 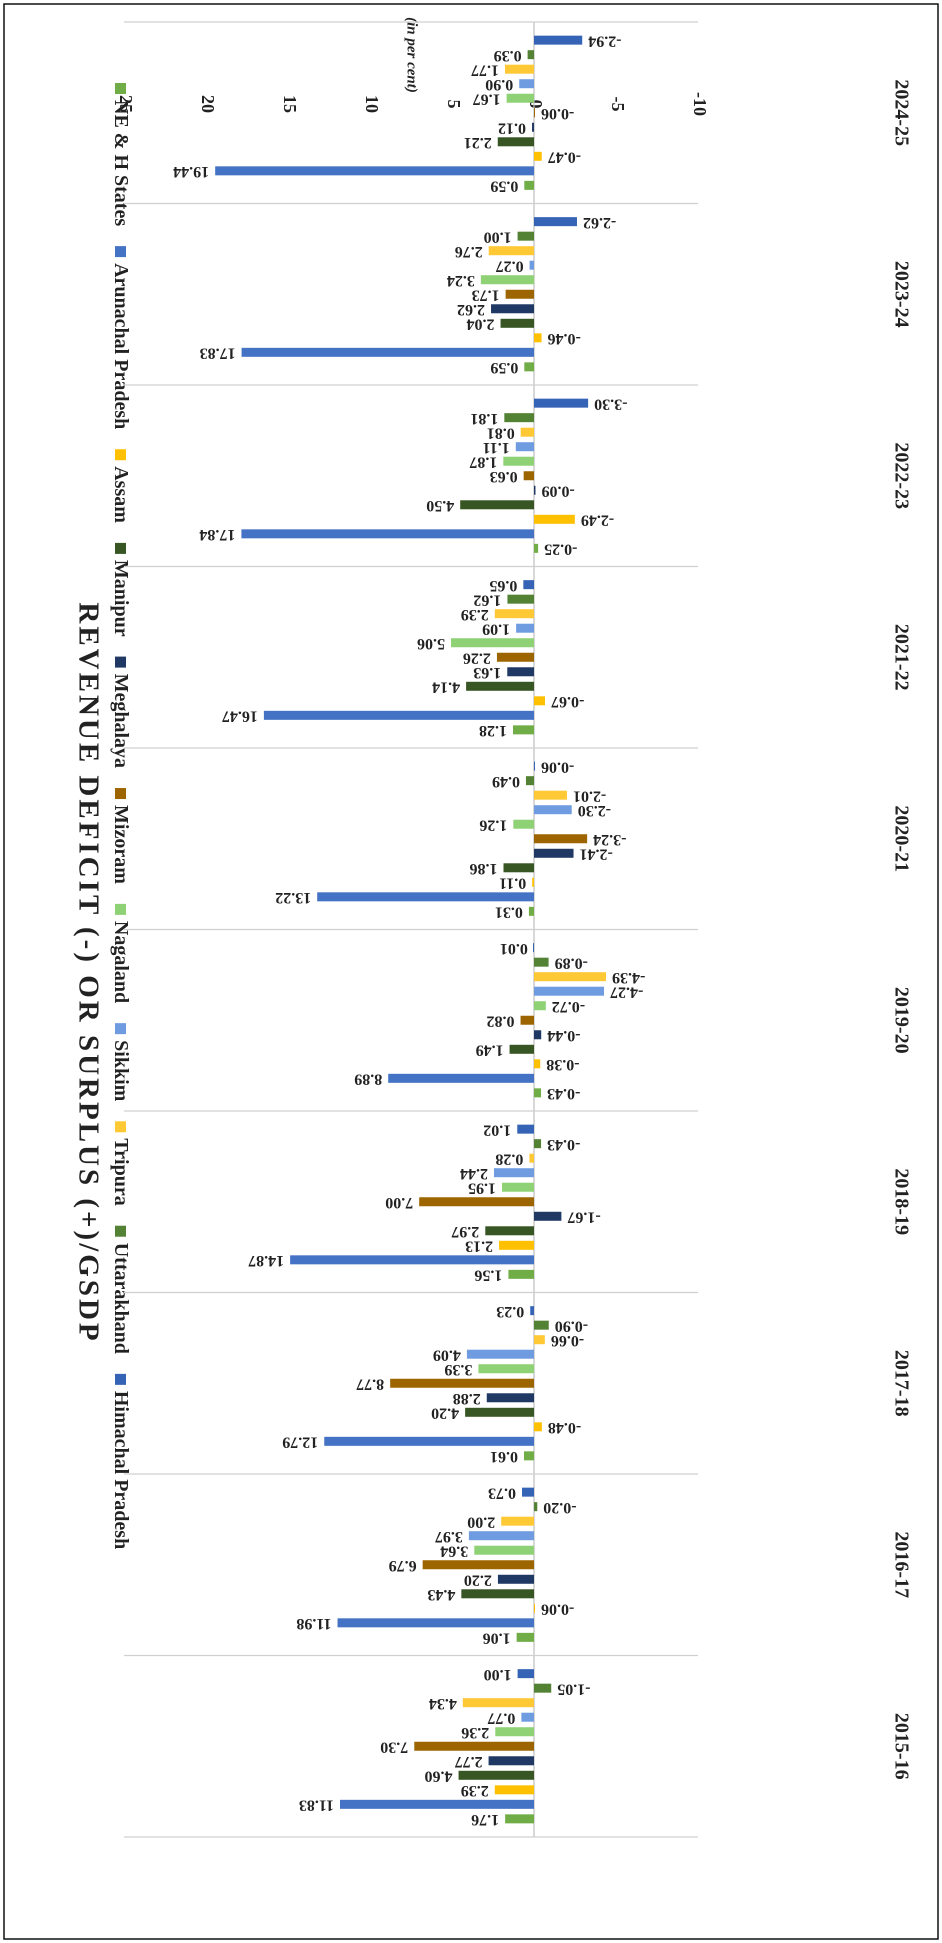 What do you see at coordinates (126, 104) in the screenshot?
I see `tick-label: 25` at bounding box center [126, 104].